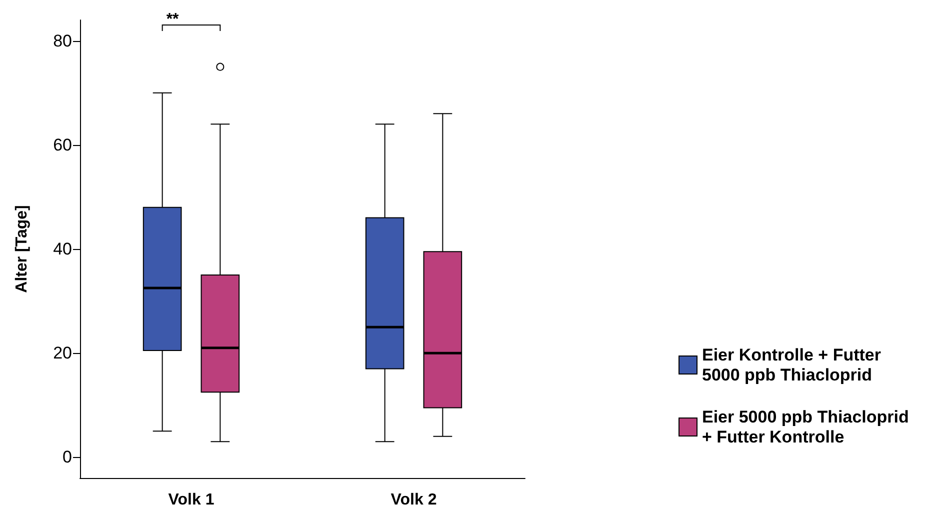 The width and height of the screenshot is (927, 513). Describe the element at coordinates (62, 40) in the screenshot. I see `y-tick-label: 80` at that location.